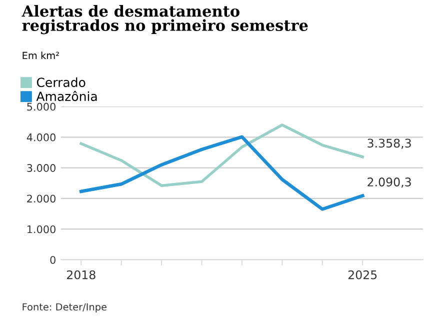 This screenshot has width=436, height=333. Describe the element at coordinates (41, 198) in the screenshot. I see `y-tick-label: 2.000` at that location.